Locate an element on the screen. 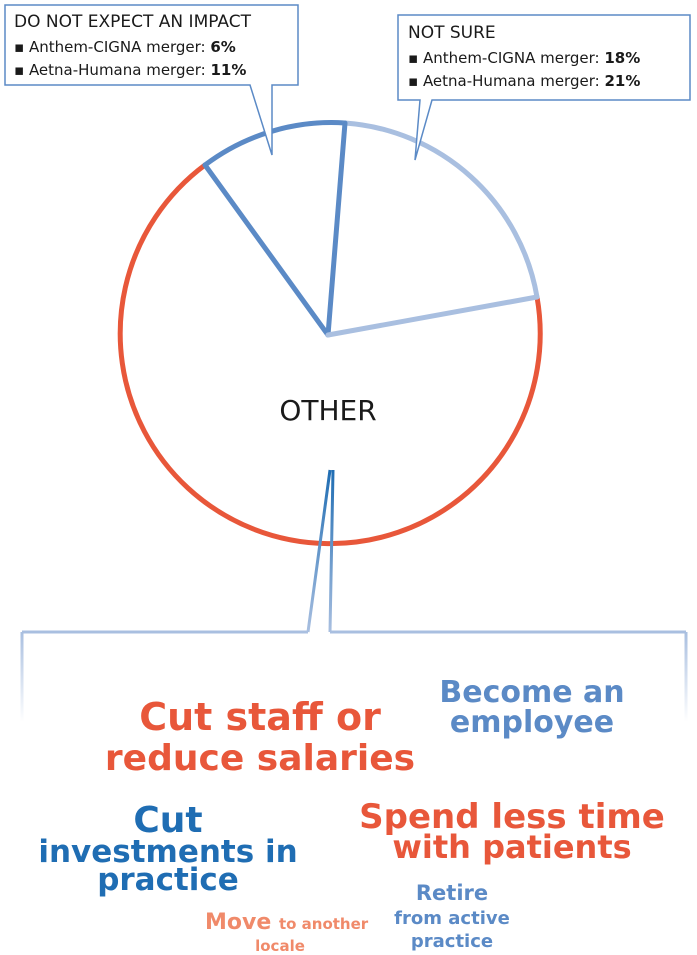  callout-title: NOT SURE is located at coordinates (452, 33).